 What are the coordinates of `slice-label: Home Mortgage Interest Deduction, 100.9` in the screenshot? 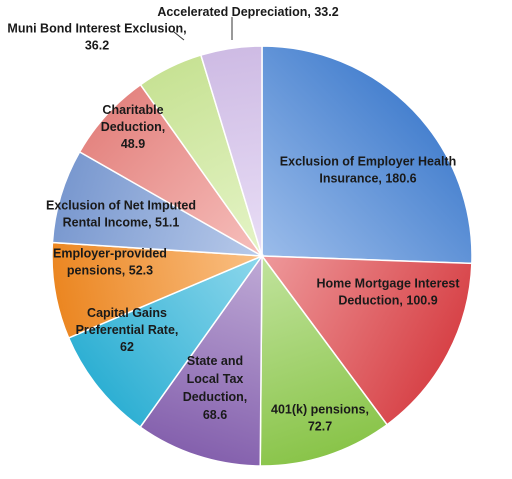 It's located at (388, 292).